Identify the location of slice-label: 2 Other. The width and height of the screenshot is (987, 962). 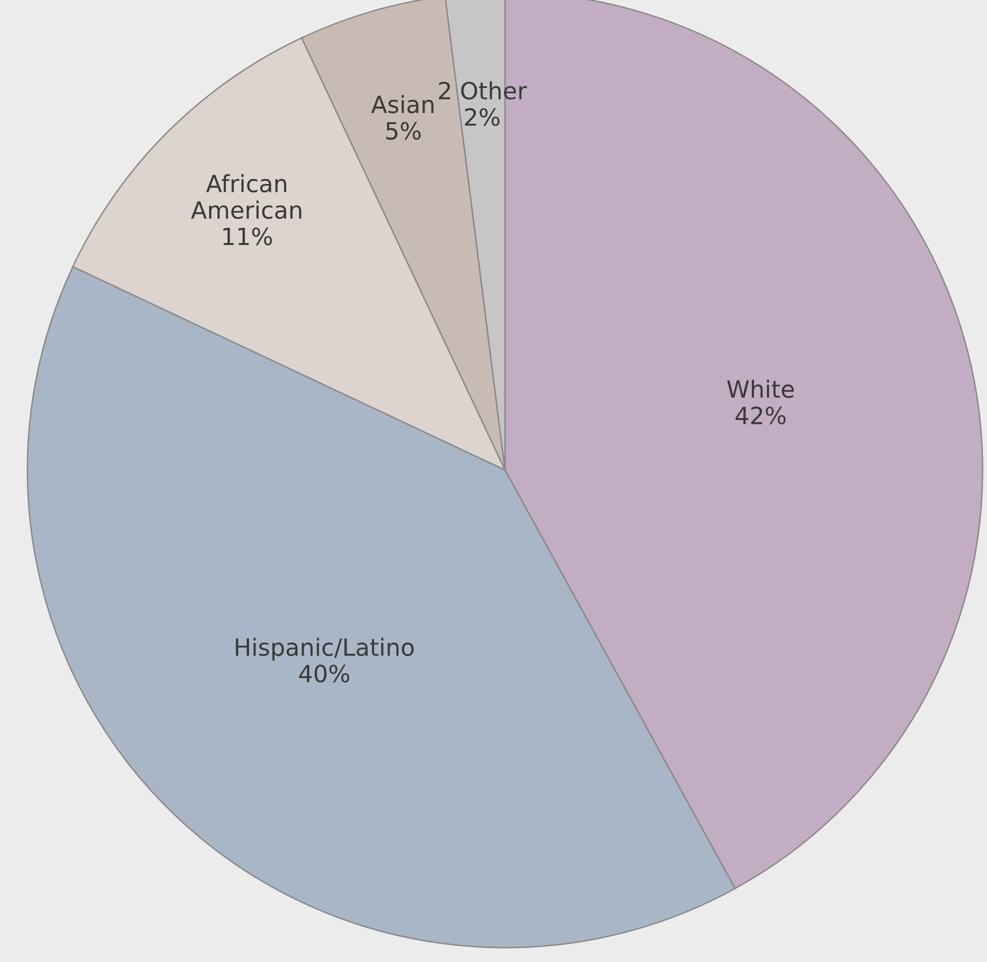
(483, 90).